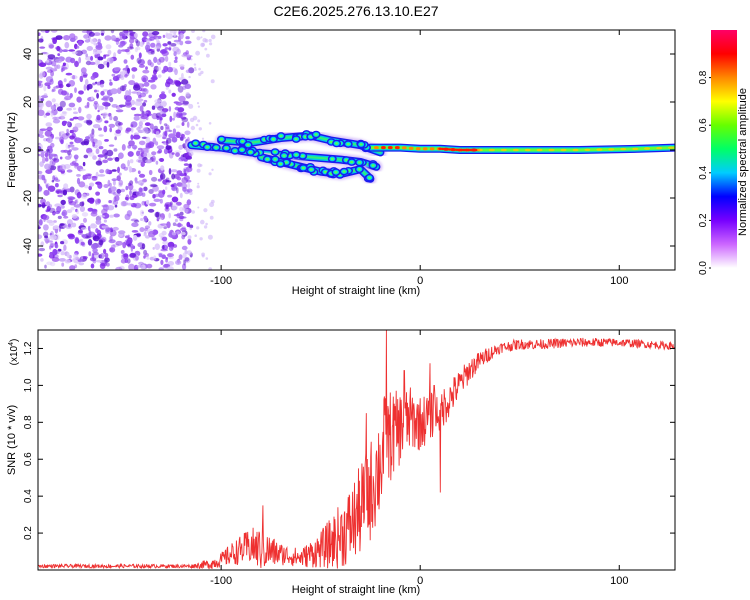 This screenshot has height=600, width=750. Describe the element at coordinates (28, 102) in the screenshot. I see `y-tick-label: 20` at that location.